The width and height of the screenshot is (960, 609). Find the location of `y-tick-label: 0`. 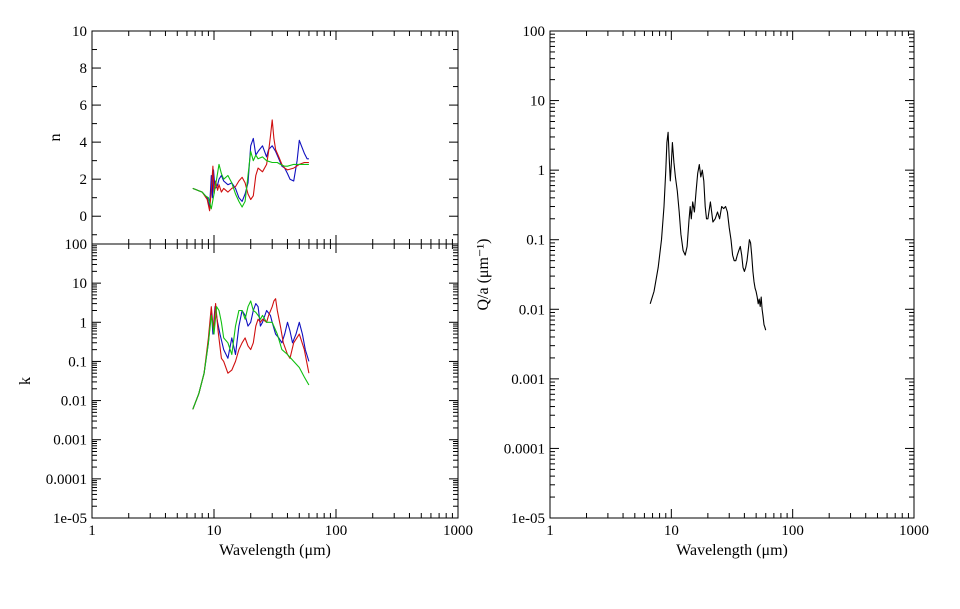

y-tick-label: 0 is located at coordinates (84, 217).